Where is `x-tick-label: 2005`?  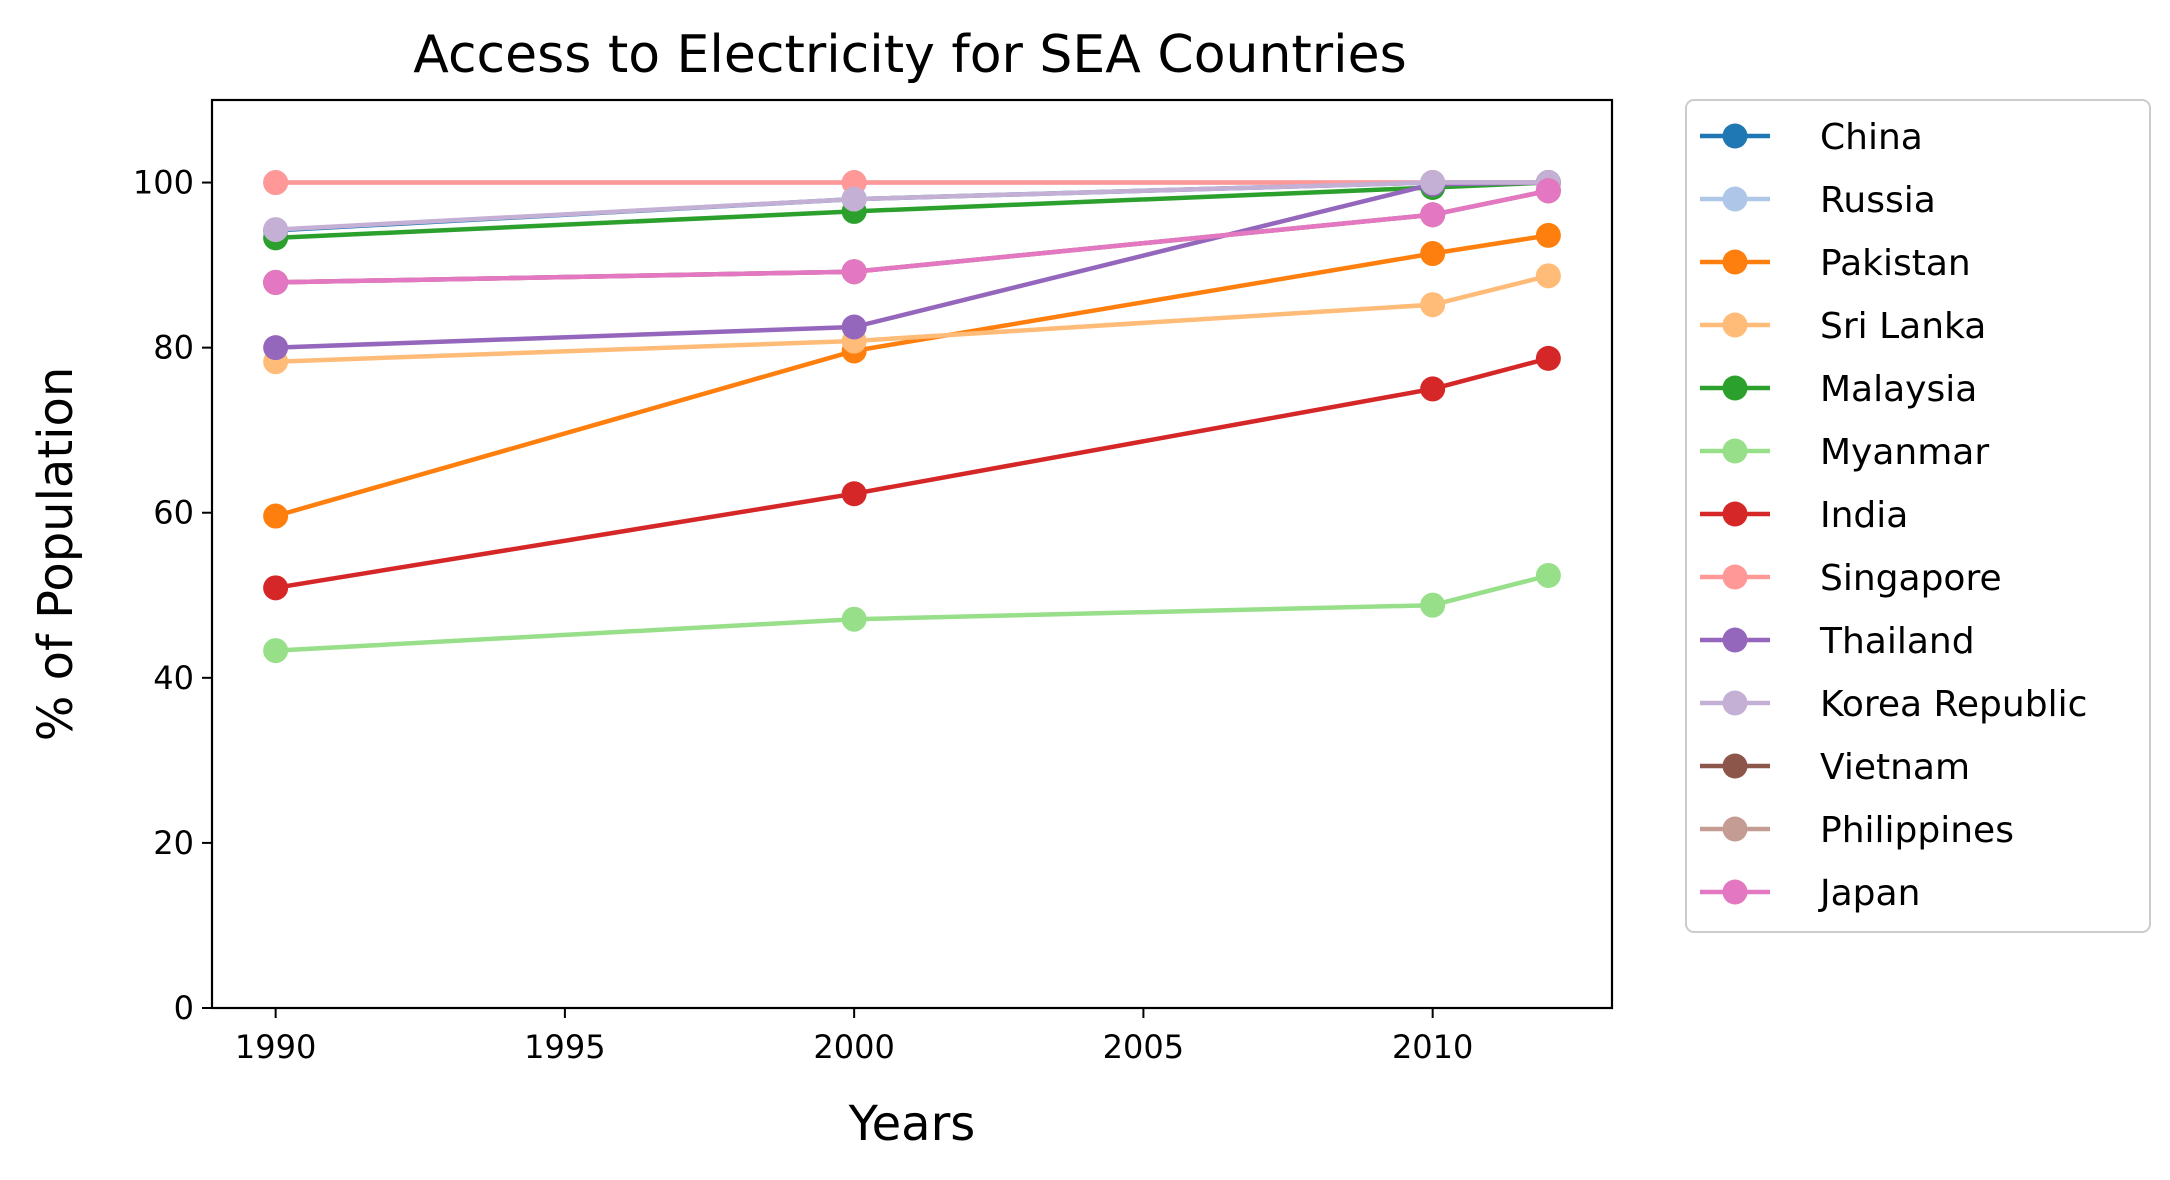
x-tick-label: 2005 is located at coordinates (1143, 1047).